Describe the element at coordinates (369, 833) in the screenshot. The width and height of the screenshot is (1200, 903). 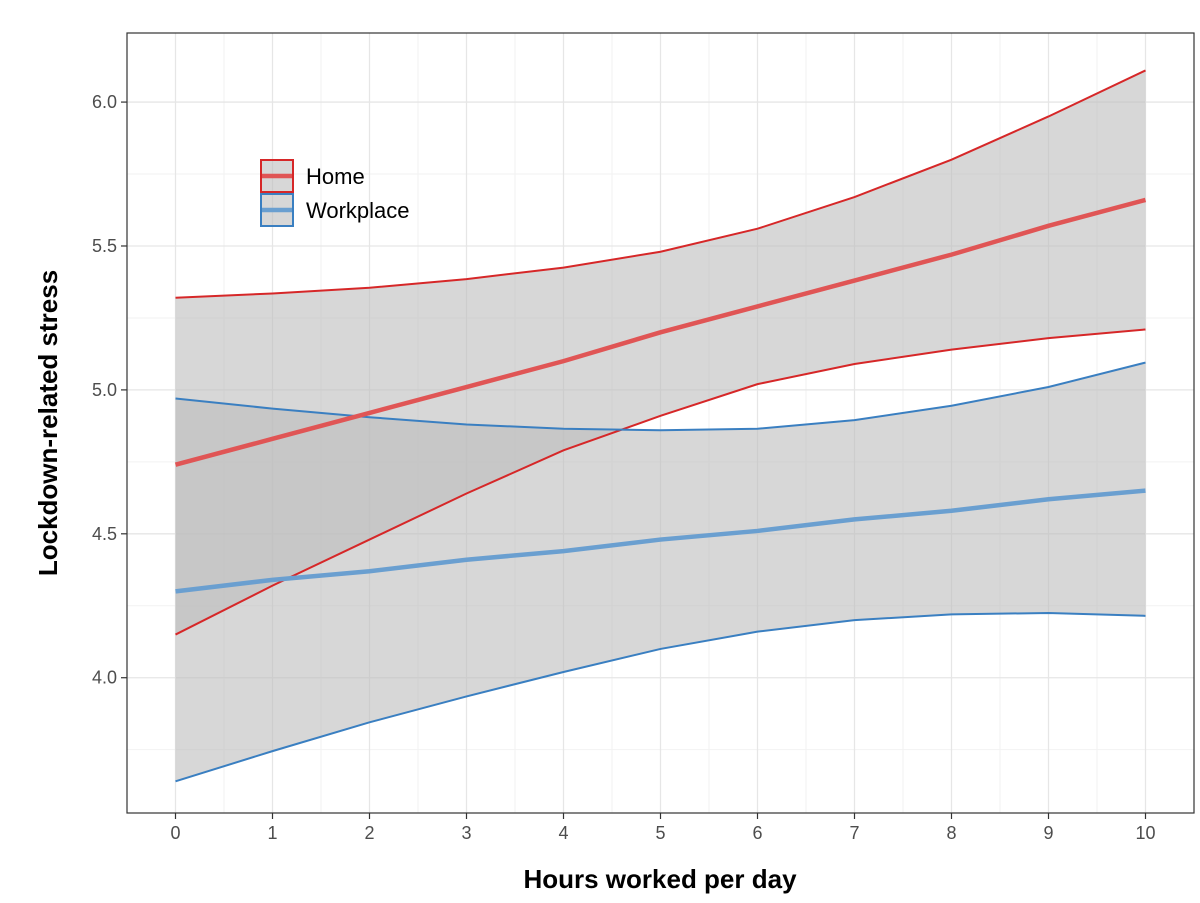
I see `x-tick-label: 2` at that location.